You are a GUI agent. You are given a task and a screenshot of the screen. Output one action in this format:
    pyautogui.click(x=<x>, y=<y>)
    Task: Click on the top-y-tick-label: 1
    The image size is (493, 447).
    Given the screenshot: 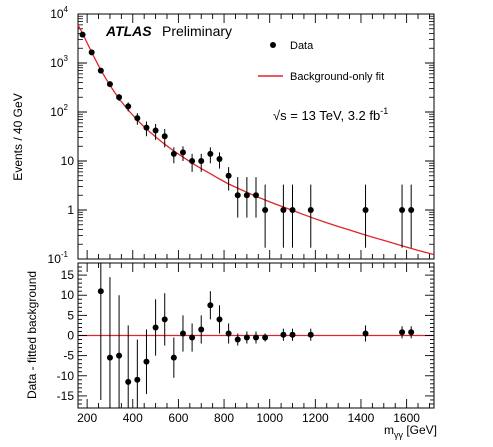 What is the action you would take?
    pyautogui.click(x=70, y=210)
    